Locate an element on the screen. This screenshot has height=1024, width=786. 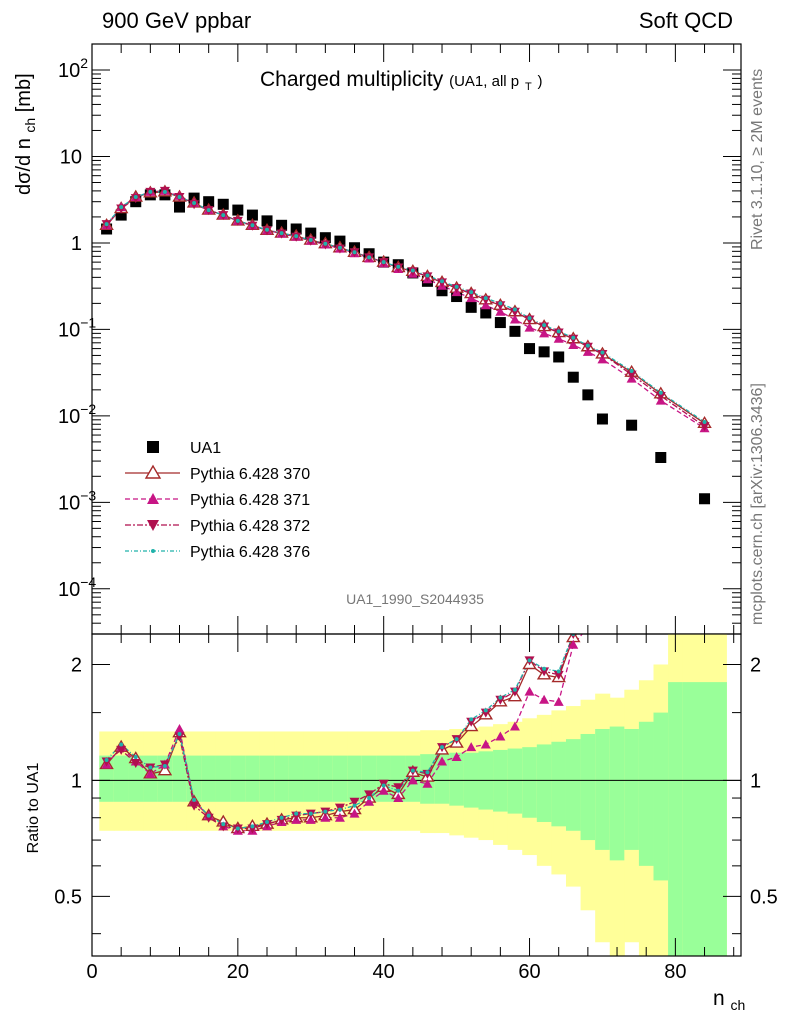
bottom-ytick-label-left: 0.5 is located at coordinates (68, 897).